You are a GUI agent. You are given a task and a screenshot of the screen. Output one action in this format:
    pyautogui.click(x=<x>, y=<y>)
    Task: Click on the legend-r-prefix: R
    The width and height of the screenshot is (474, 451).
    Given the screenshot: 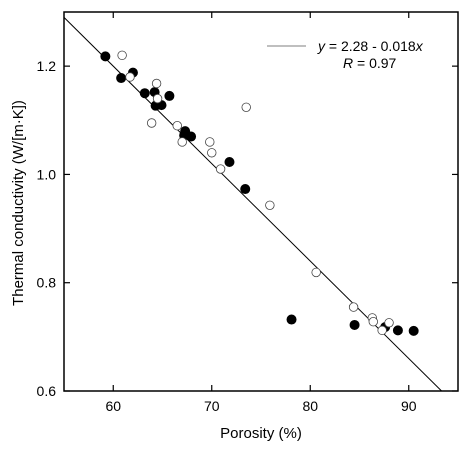 What is the action you would take?
    pyautogui.click(x=348, y=63)
    